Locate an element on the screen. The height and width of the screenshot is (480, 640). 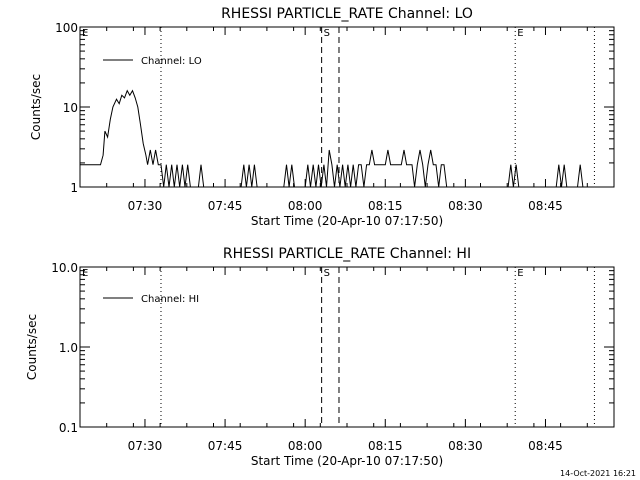
y-tick-labels: 1 10 100 is located at coordinates (66, 108).